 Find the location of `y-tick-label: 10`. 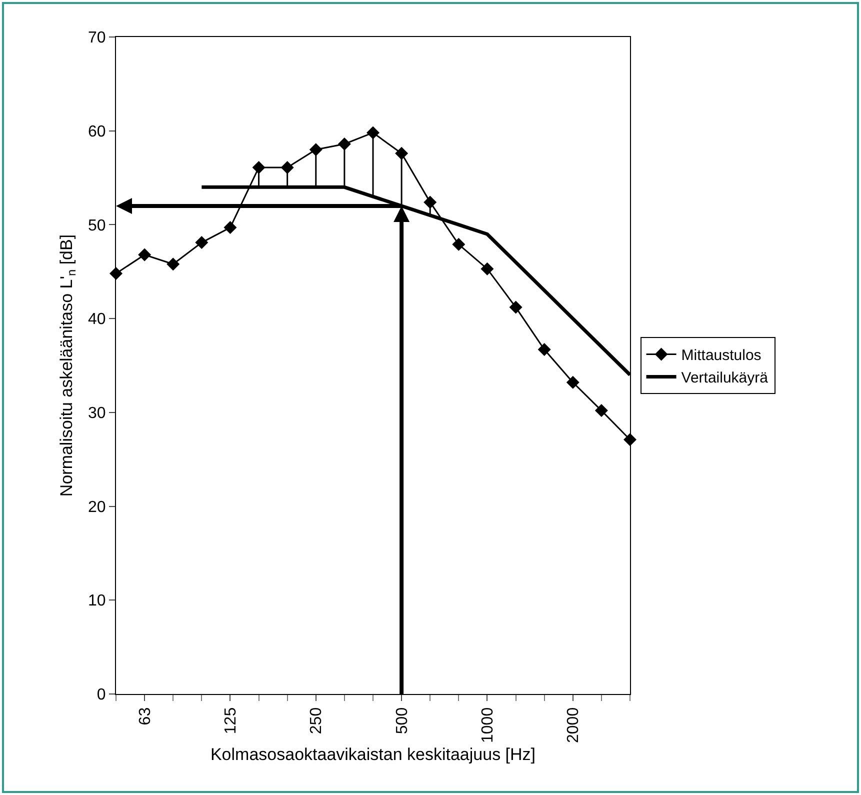

y-tick-label: 10 is located at coordinates (97, 601).